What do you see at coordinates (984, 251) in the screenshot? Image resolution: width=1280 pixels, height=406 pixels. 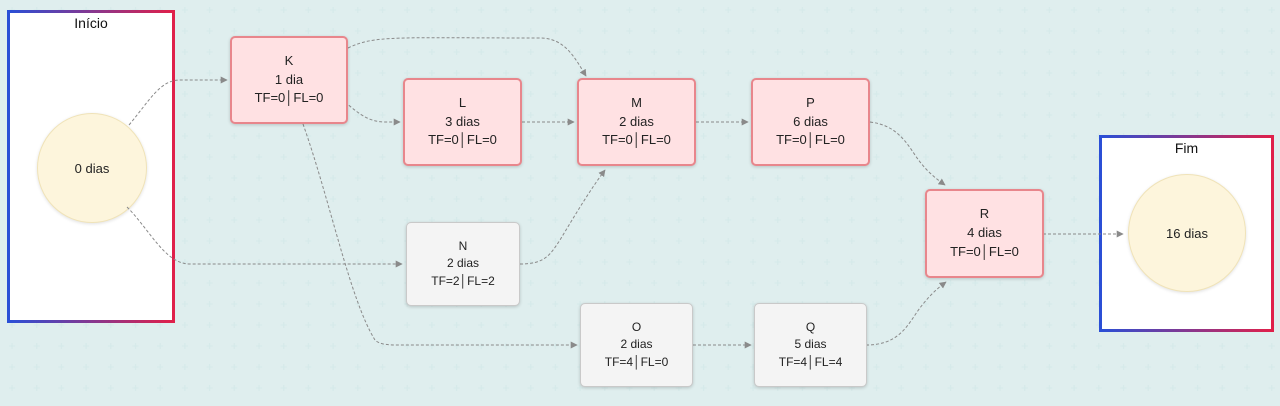 I see `task-r-slack: TF=0│FL=0` at bounding box center [984, 251].